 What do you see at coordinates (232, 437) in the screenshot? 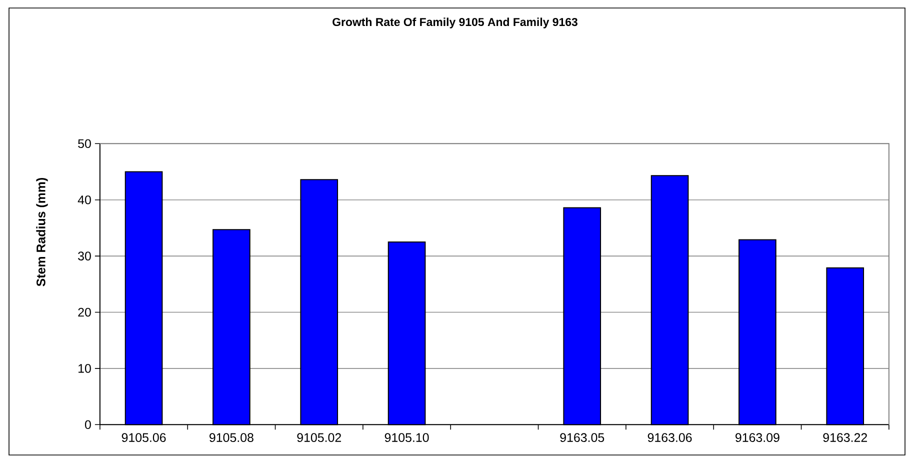
I see `x-tick-label: 9105.08` at bounding box center [232, 437].